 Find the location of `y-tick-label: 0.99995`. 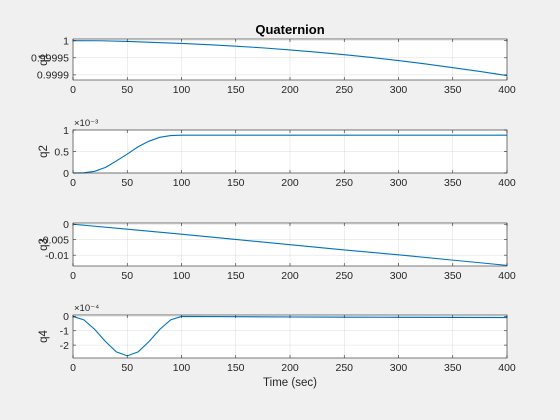

y-tick-label: 0.99995 is located at coordinates (50, 59).